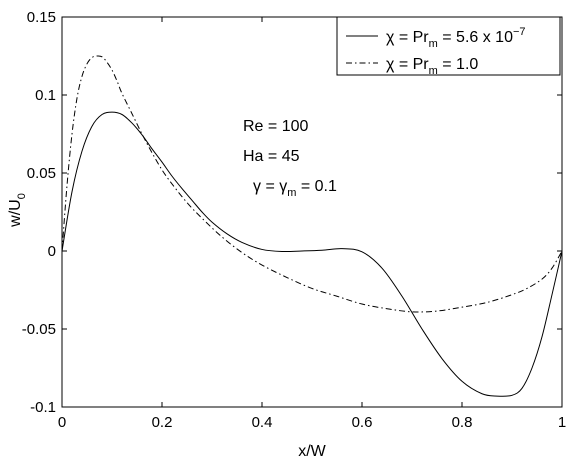 Image resolution: width=572 pixels, height=460 pixels. What do you see at coordinates (275, 126) in the screenshot?
I see `annotation-re: Re = 100` at bounding box center [275, 126].